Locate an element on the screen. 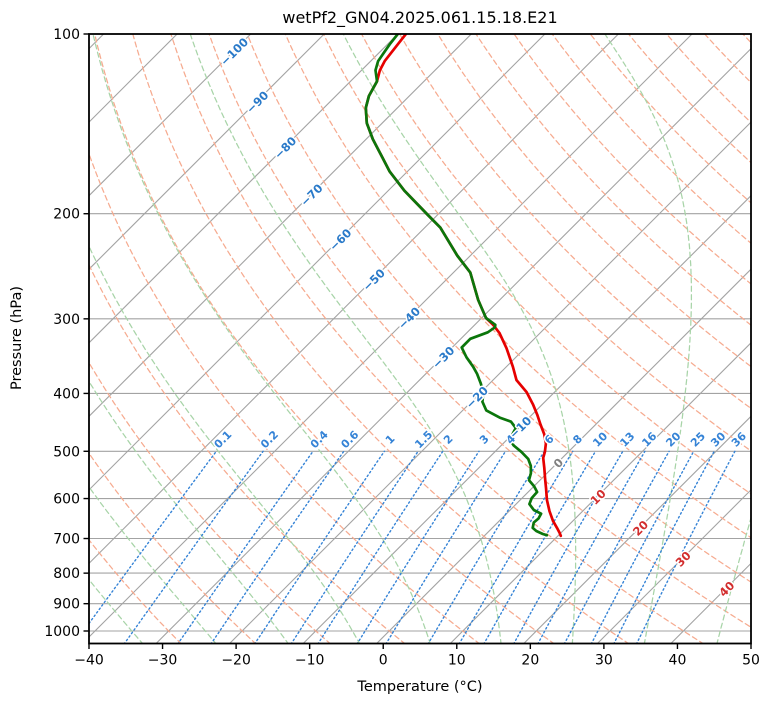 This screenshot has width=775, height=708. x-tick-label: −20 is located at coordinates (236, 661).